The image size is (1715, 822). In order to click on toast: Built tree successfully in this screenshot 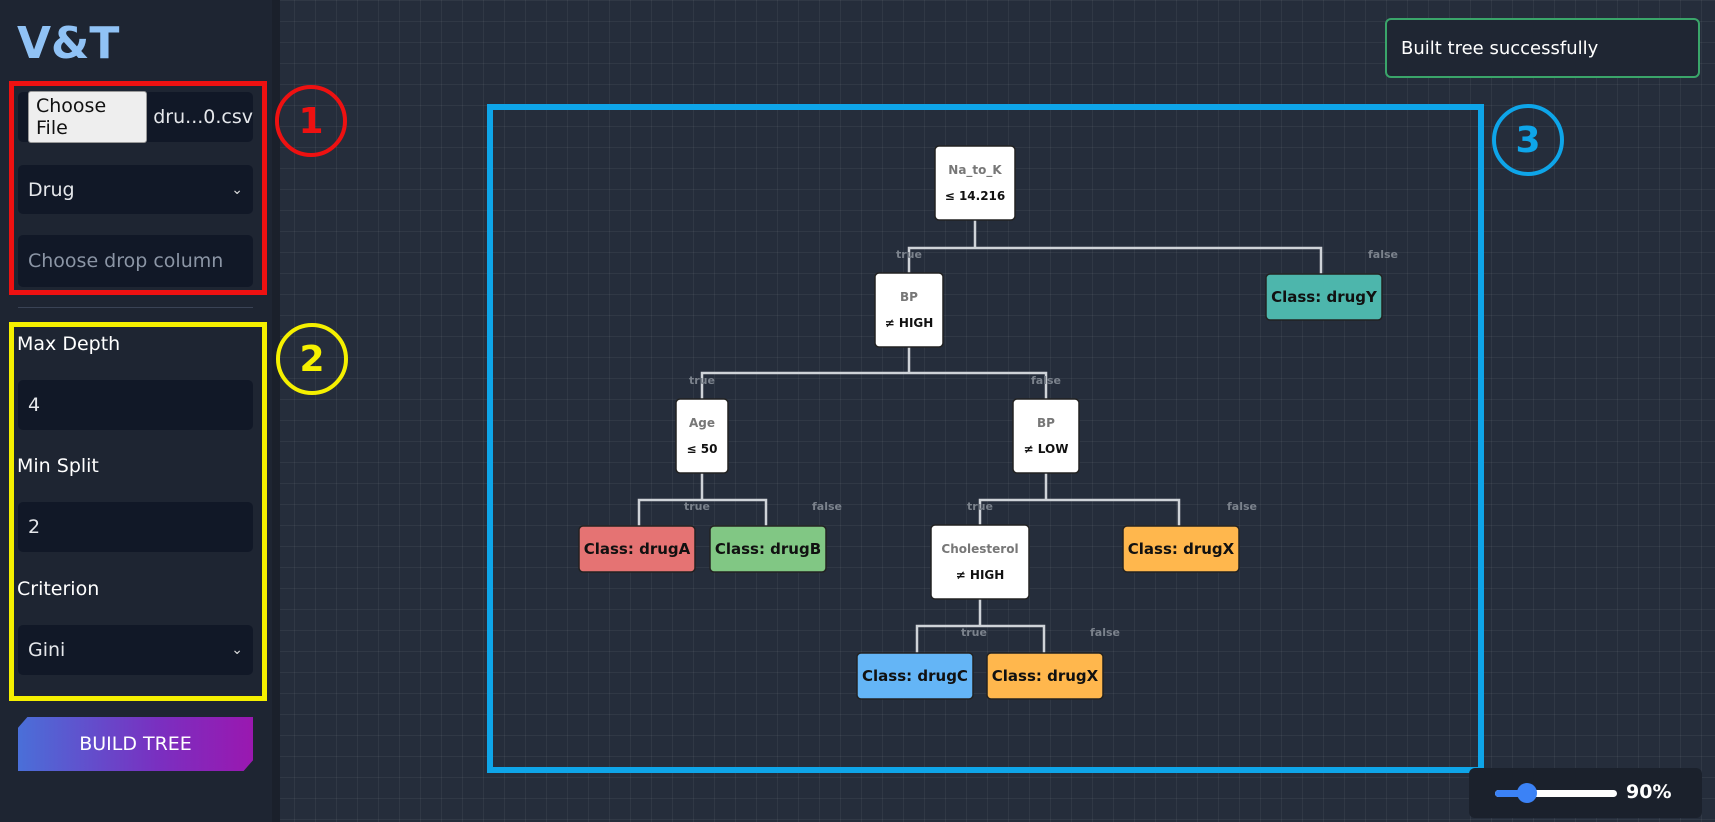, I will do `click(1542, 48)`.